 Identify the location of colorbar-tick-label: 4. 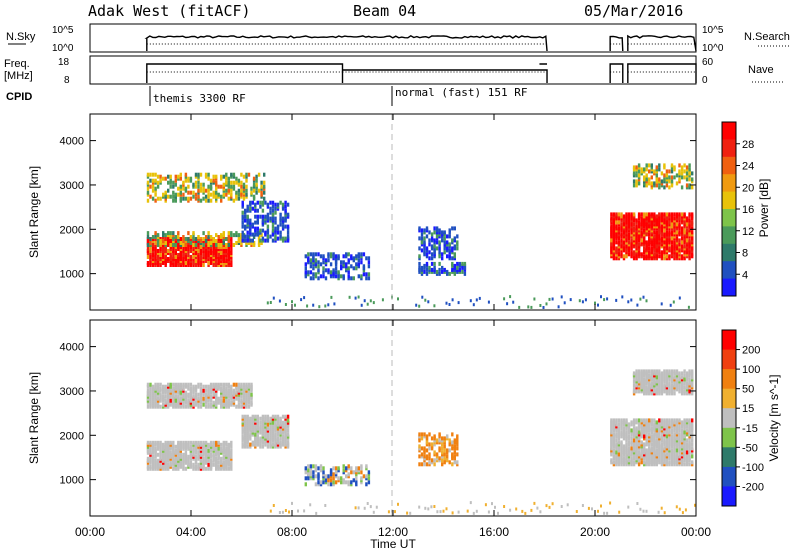
(745, 275).